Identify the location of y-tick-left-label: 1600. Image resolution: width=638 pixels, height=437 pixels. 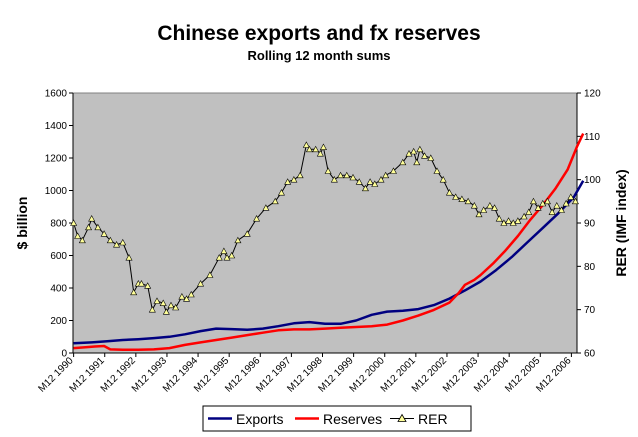
(56, 94).